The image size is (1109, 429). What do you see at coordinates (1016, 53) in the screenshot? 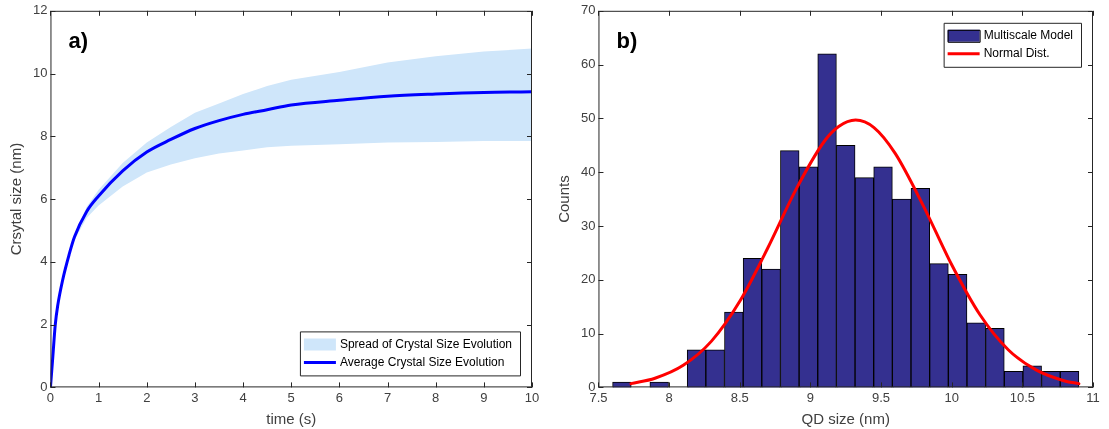
I see `legend-label: Normal Dist.` at bounding box center [1016, 53].